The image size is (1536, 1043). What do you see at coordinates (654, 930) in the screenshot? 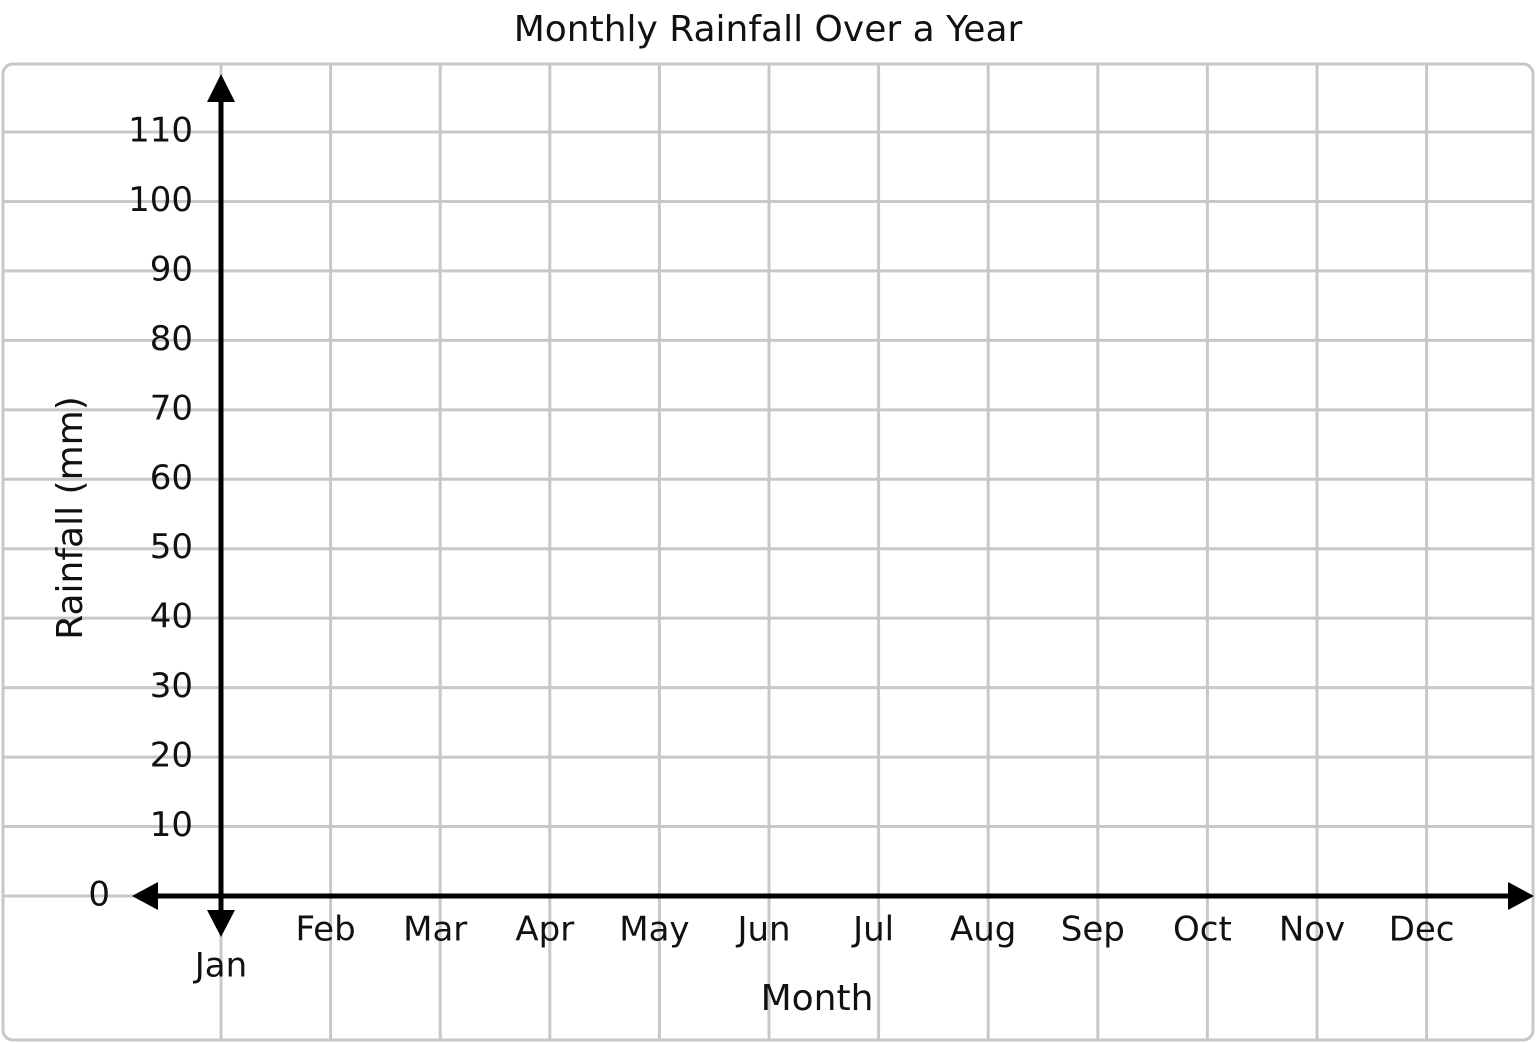
I see `x-tick-label: May` at bounding box center [654, 930].